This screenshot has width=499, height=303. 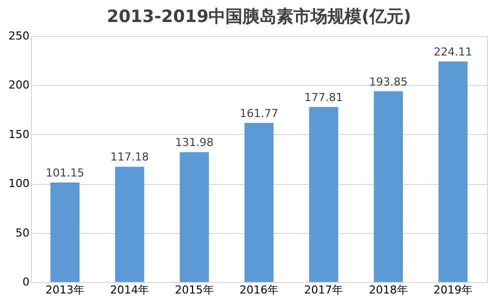 What do you see at coordinates (19, 134) in the screenshot?
I see `y-tick-label: 150` at bounding box center [19, 134].